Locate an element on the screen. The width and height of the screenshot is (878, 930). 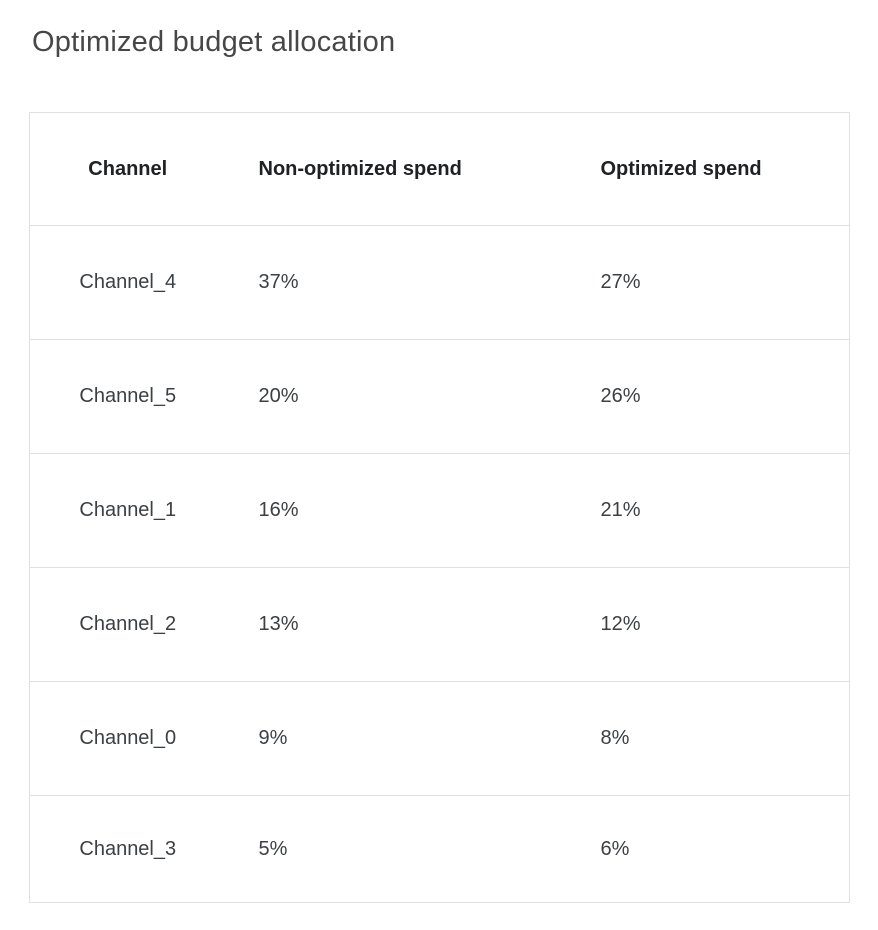
column-header-non-optimized-spend: Non-optimized spend is located at coordinates (360, 168).